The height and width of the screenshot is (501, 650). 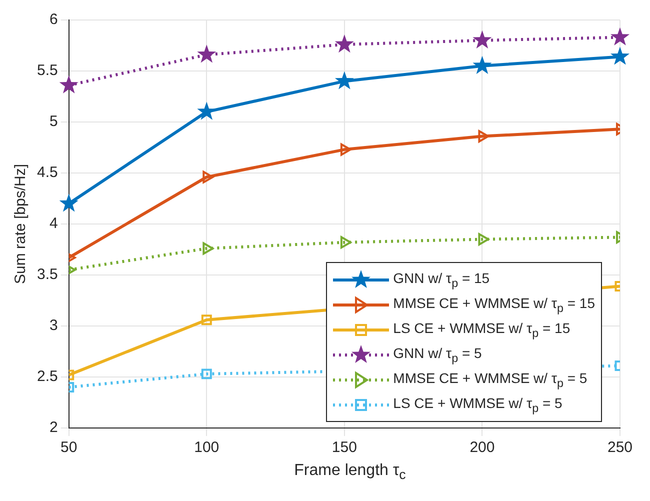 What do you see at coordinates (482, 447) in the screenshot?
I see `x-tick-label: 200` at bounding box center [482, 447].